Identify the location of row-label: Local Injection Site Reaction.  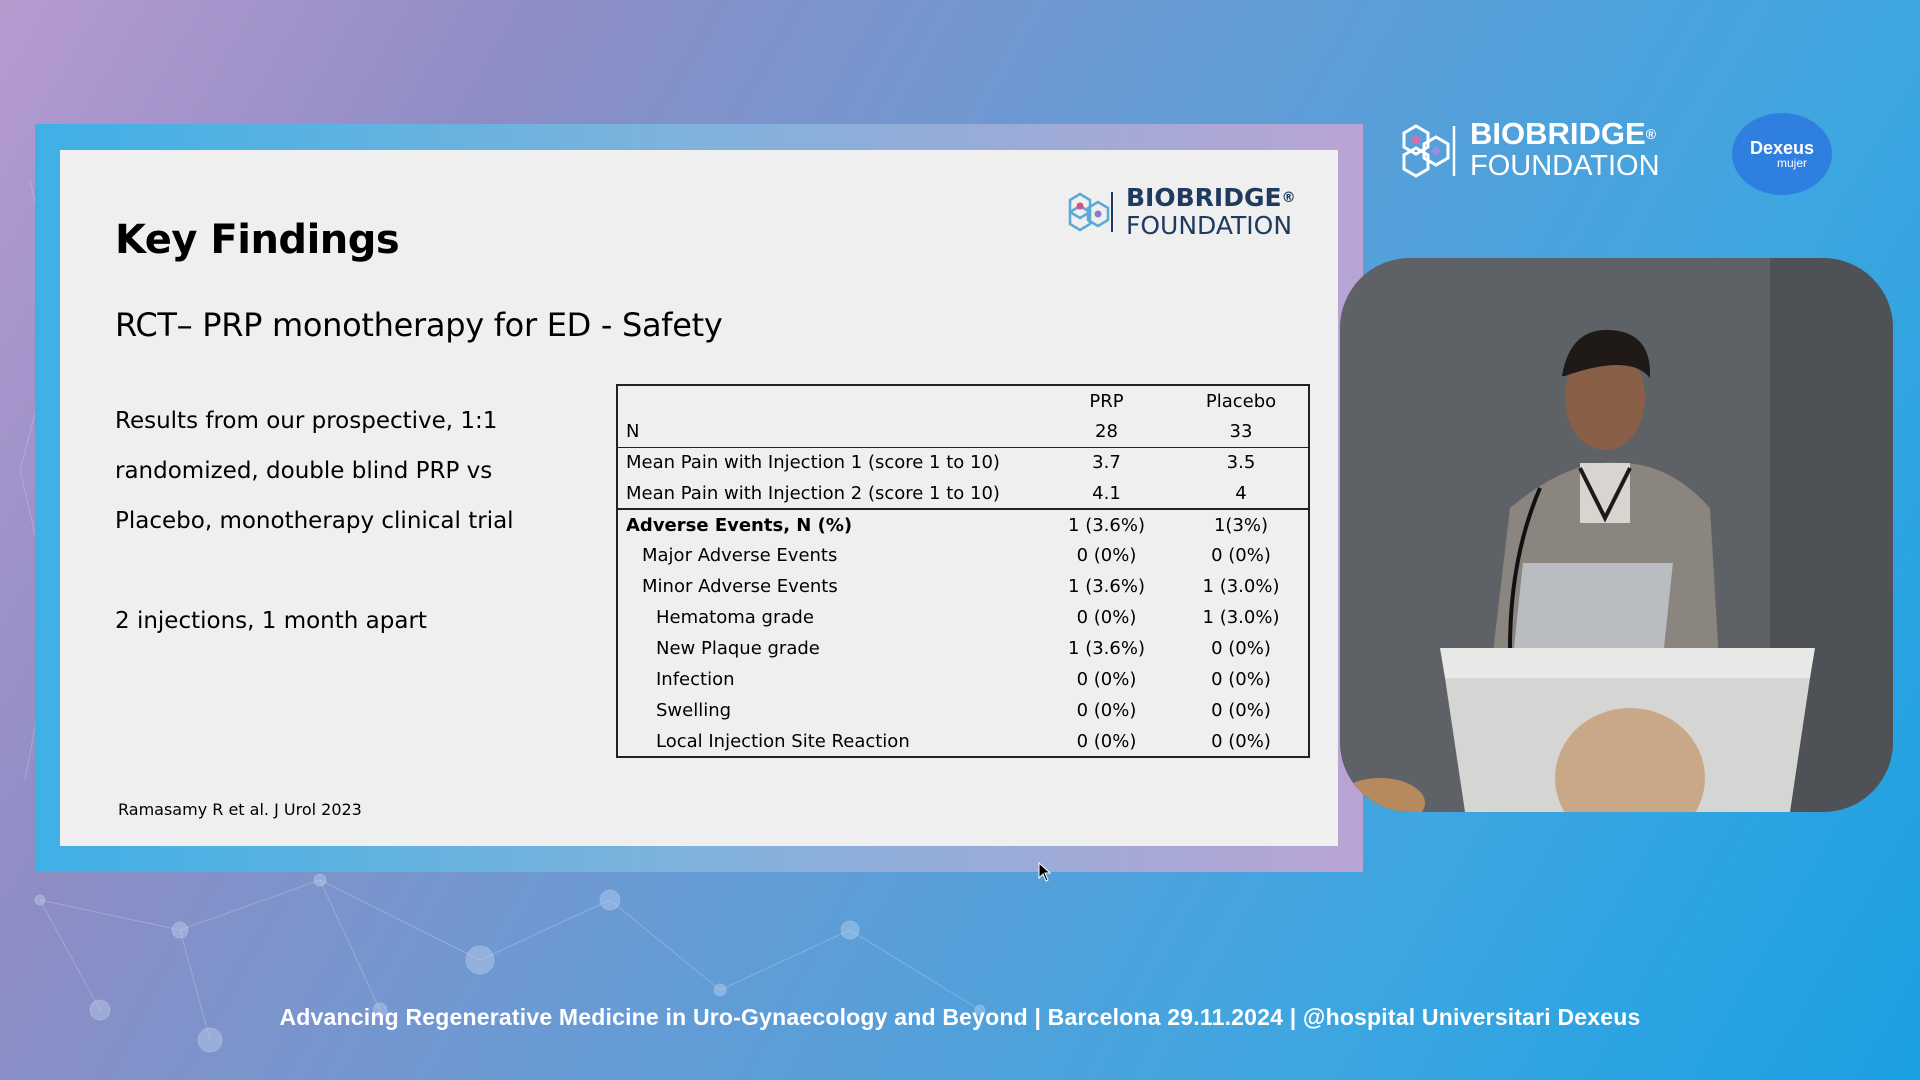
(783, 741).